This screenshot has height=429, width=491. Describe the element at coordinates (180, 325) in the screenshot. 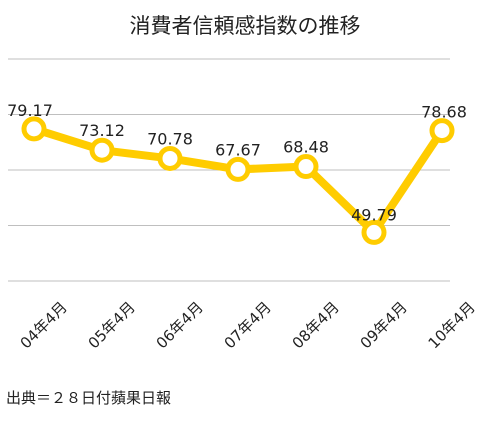

I see `x-tick-label: 06年4月` at that location.